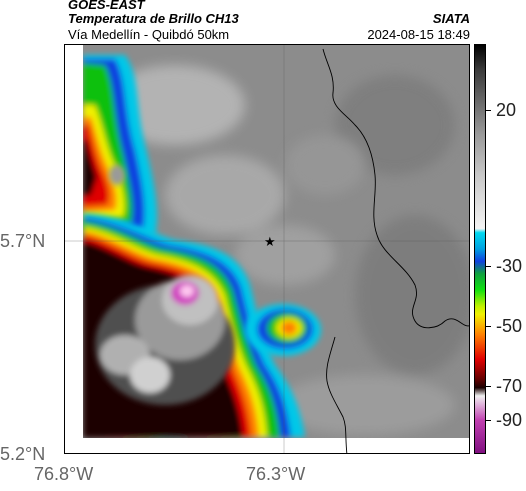  I want to click on timestamp-label: 2024-08-15 18:49, so click(418, 34).